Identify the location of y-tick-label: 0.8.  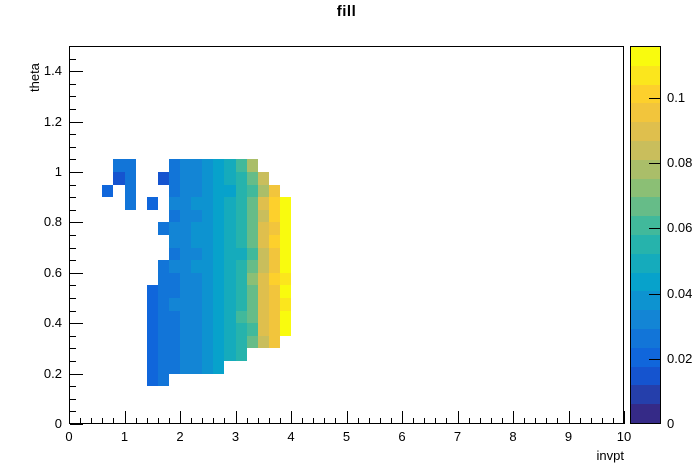
(52, 222).